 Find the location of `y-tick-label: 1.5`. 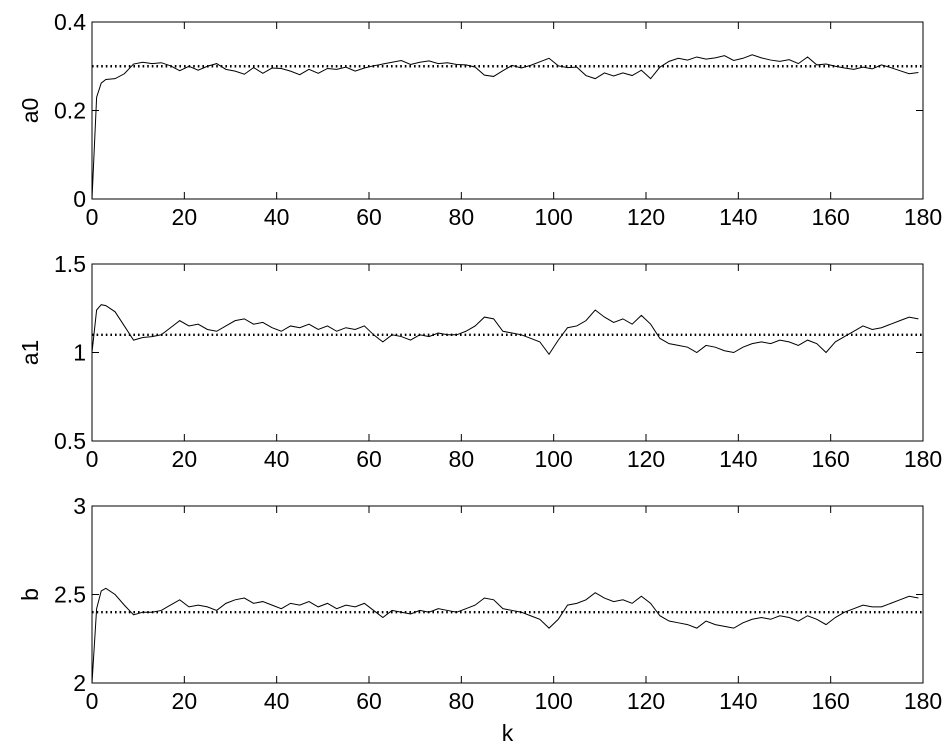

y-tick-label: 1.5 is located at coordinates (70, 264).